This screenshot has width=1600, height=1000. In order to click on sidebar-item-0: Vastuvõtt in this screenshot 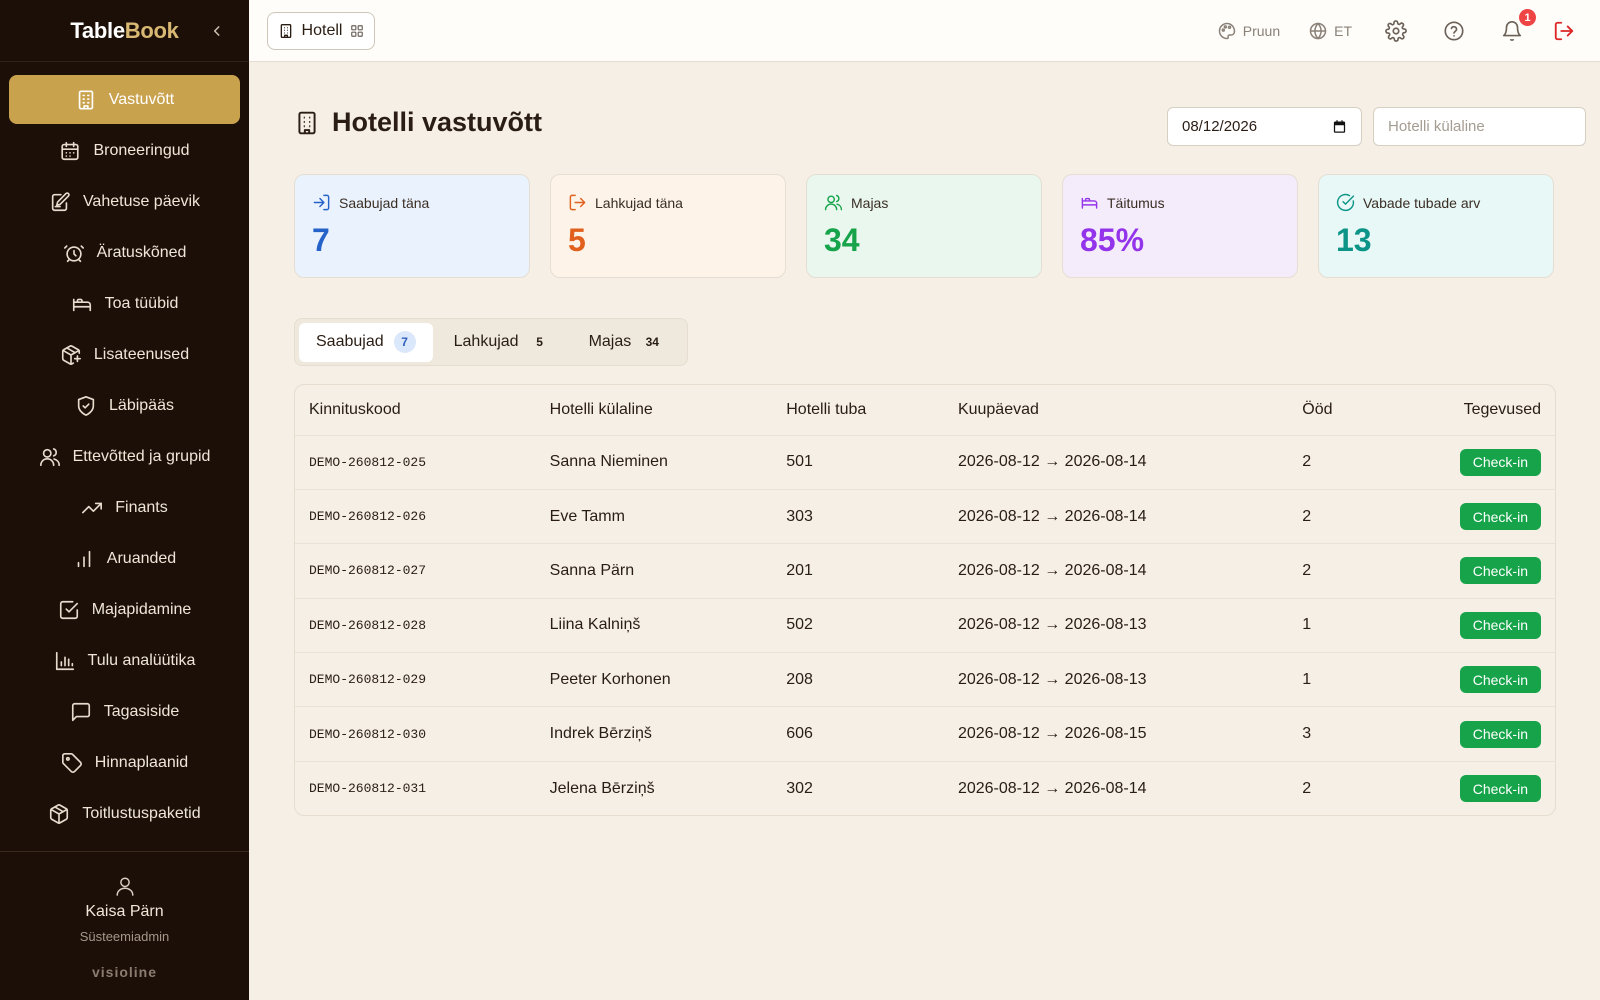, I will do `click(124, 99)`.